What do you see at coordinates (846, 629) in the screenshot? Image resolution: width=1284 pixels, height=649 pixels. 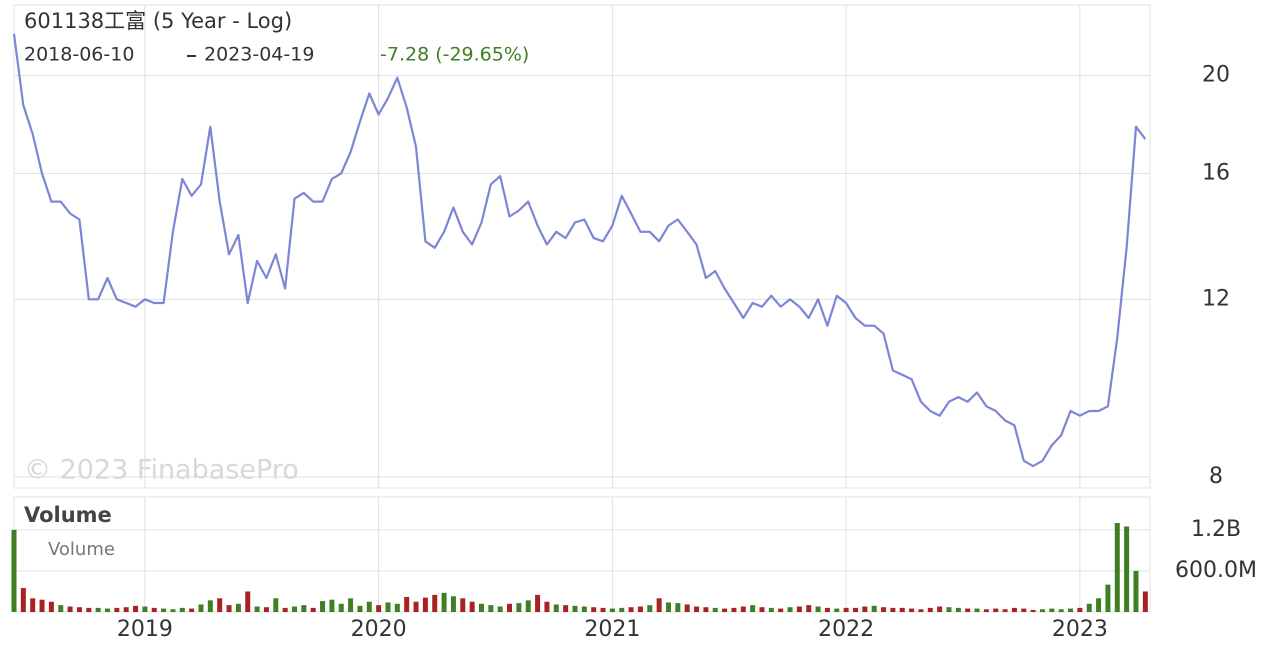 I see `x-tick-label: 2022` at bounding box center [846, 629].